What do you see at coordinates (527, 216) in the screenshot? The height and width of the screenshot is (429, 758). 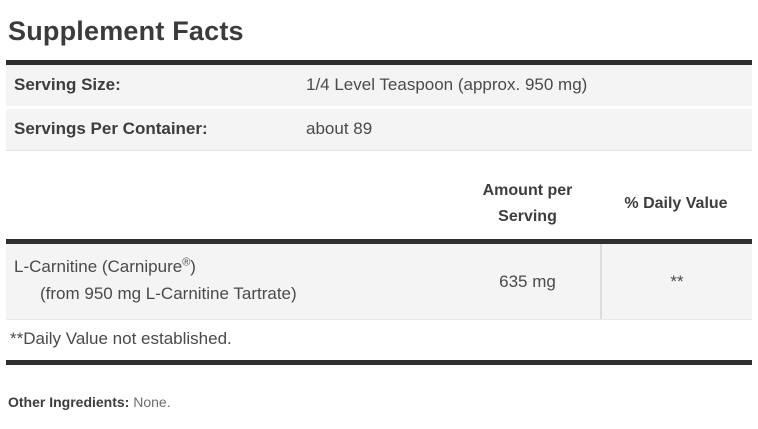 I see `amount-header-line2: Serving` at bounding box center [527, 216].